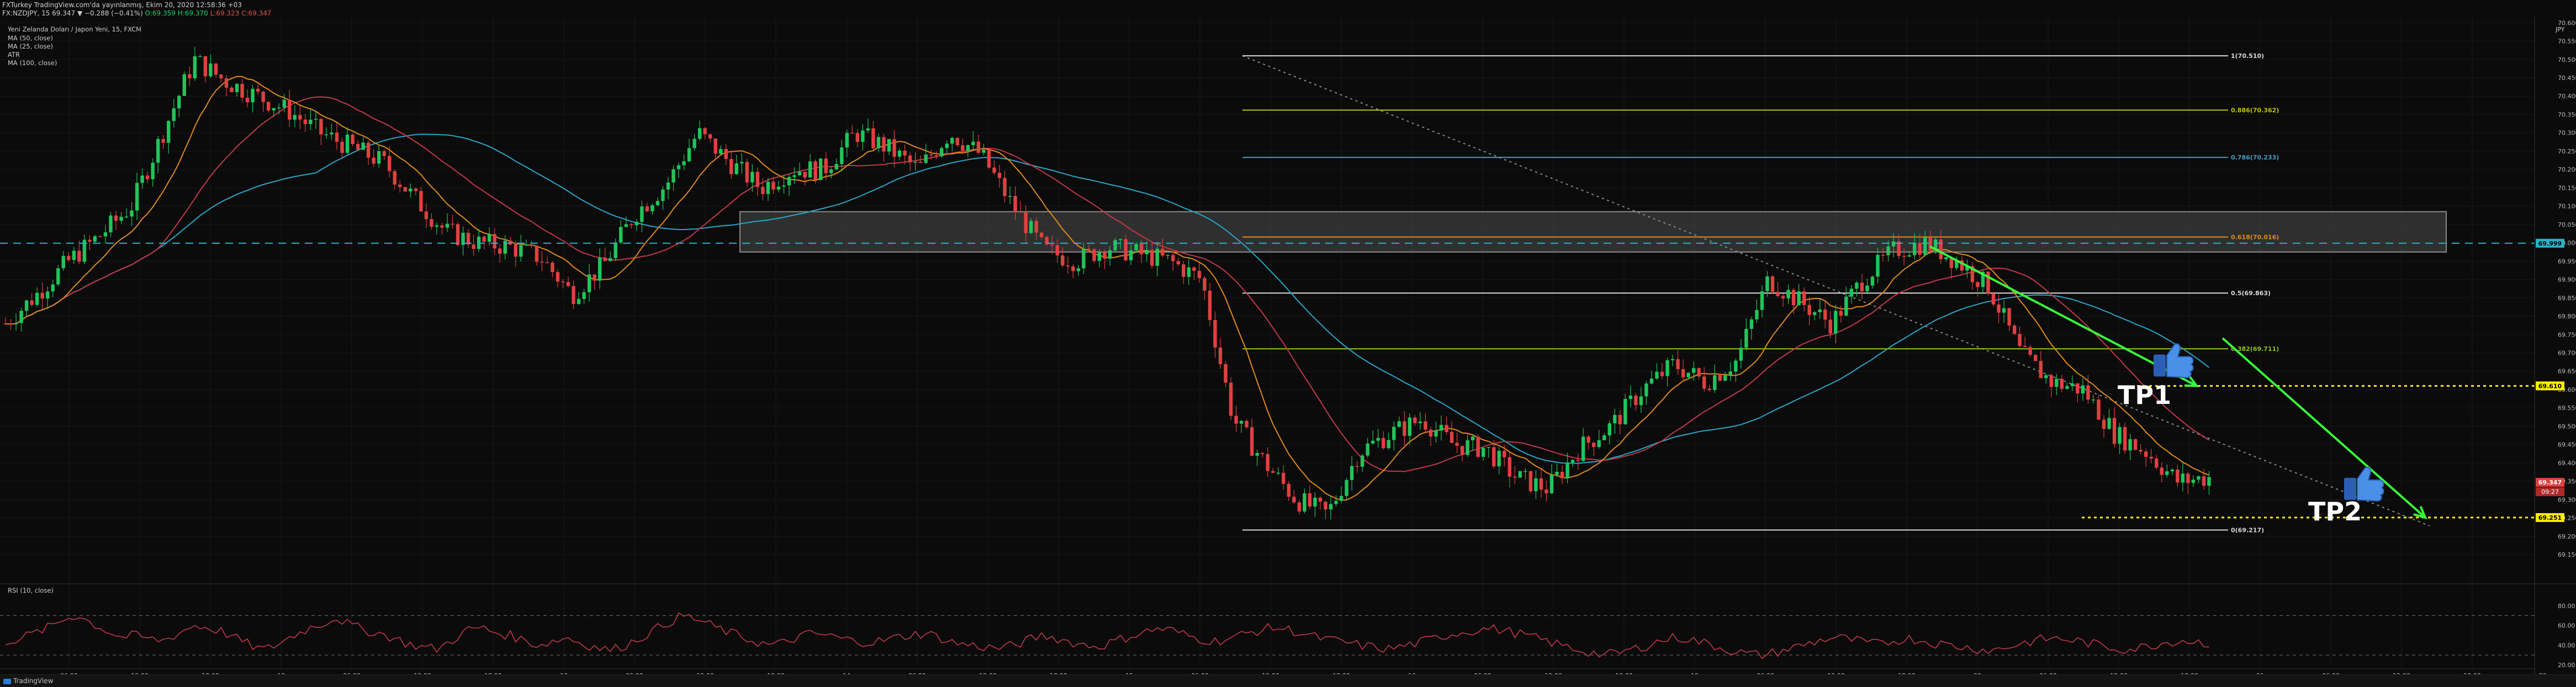  I want to click on tp2-label: TP2, so click(2335, 511).